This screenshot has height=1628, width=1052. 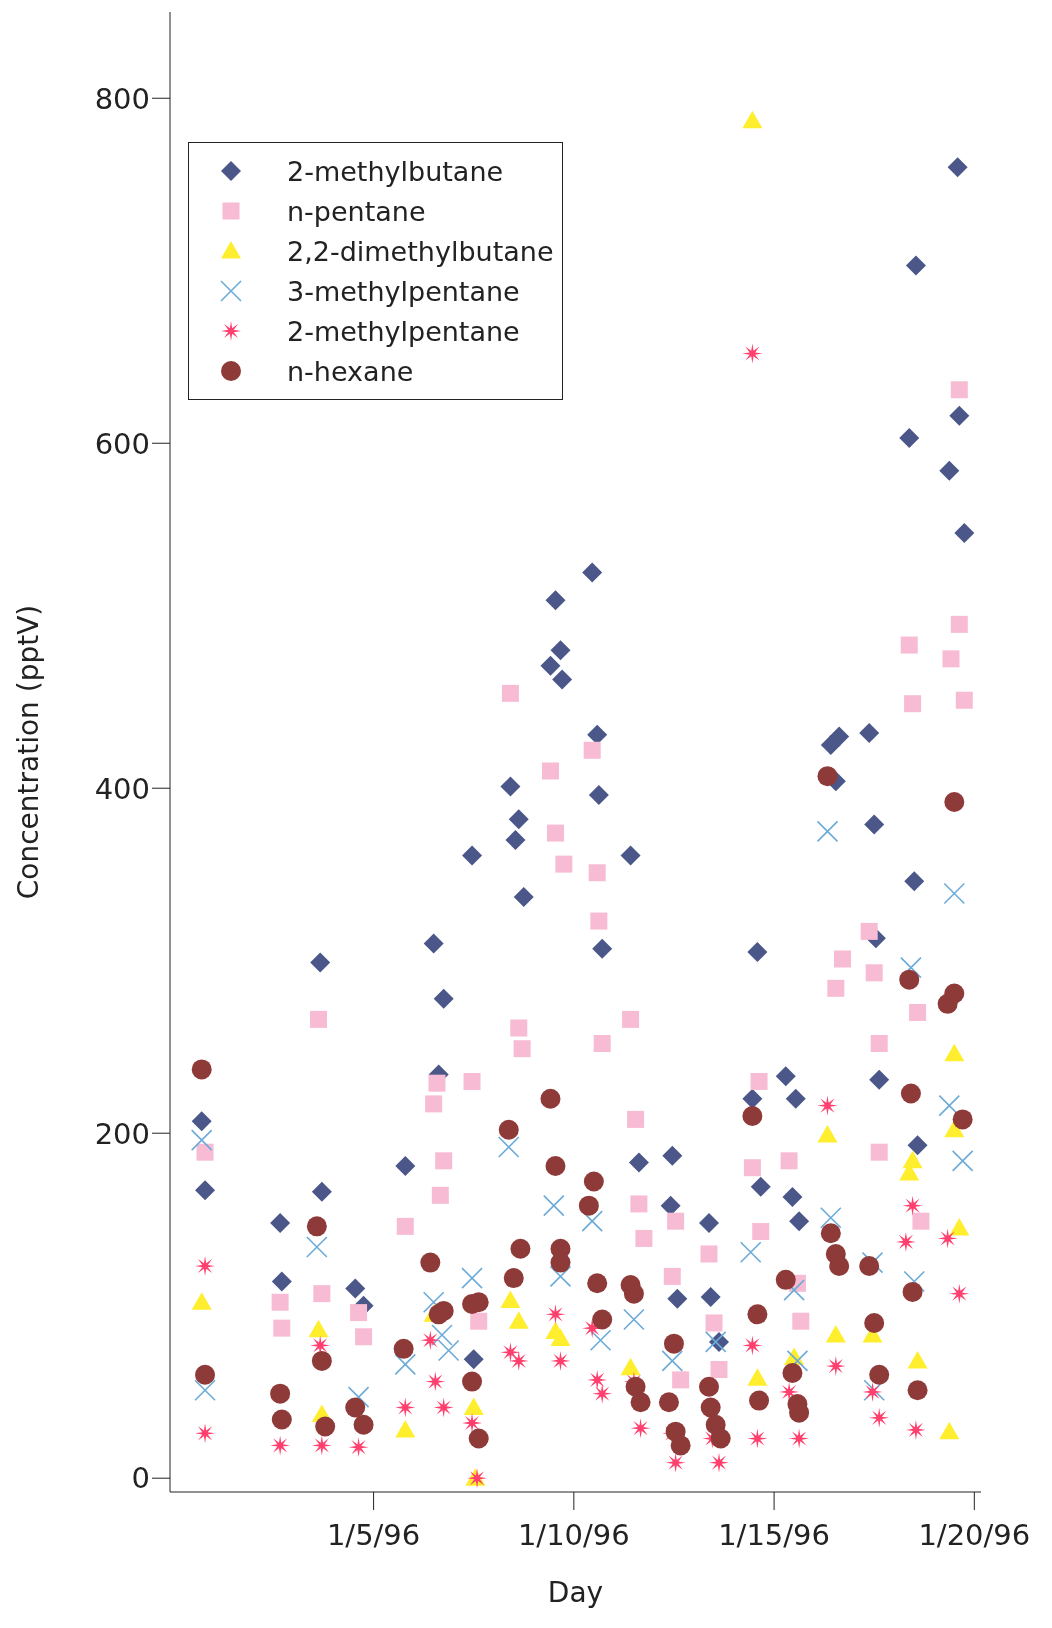 I want to click on y-tick-label: 600, so click(x=122, y=443).